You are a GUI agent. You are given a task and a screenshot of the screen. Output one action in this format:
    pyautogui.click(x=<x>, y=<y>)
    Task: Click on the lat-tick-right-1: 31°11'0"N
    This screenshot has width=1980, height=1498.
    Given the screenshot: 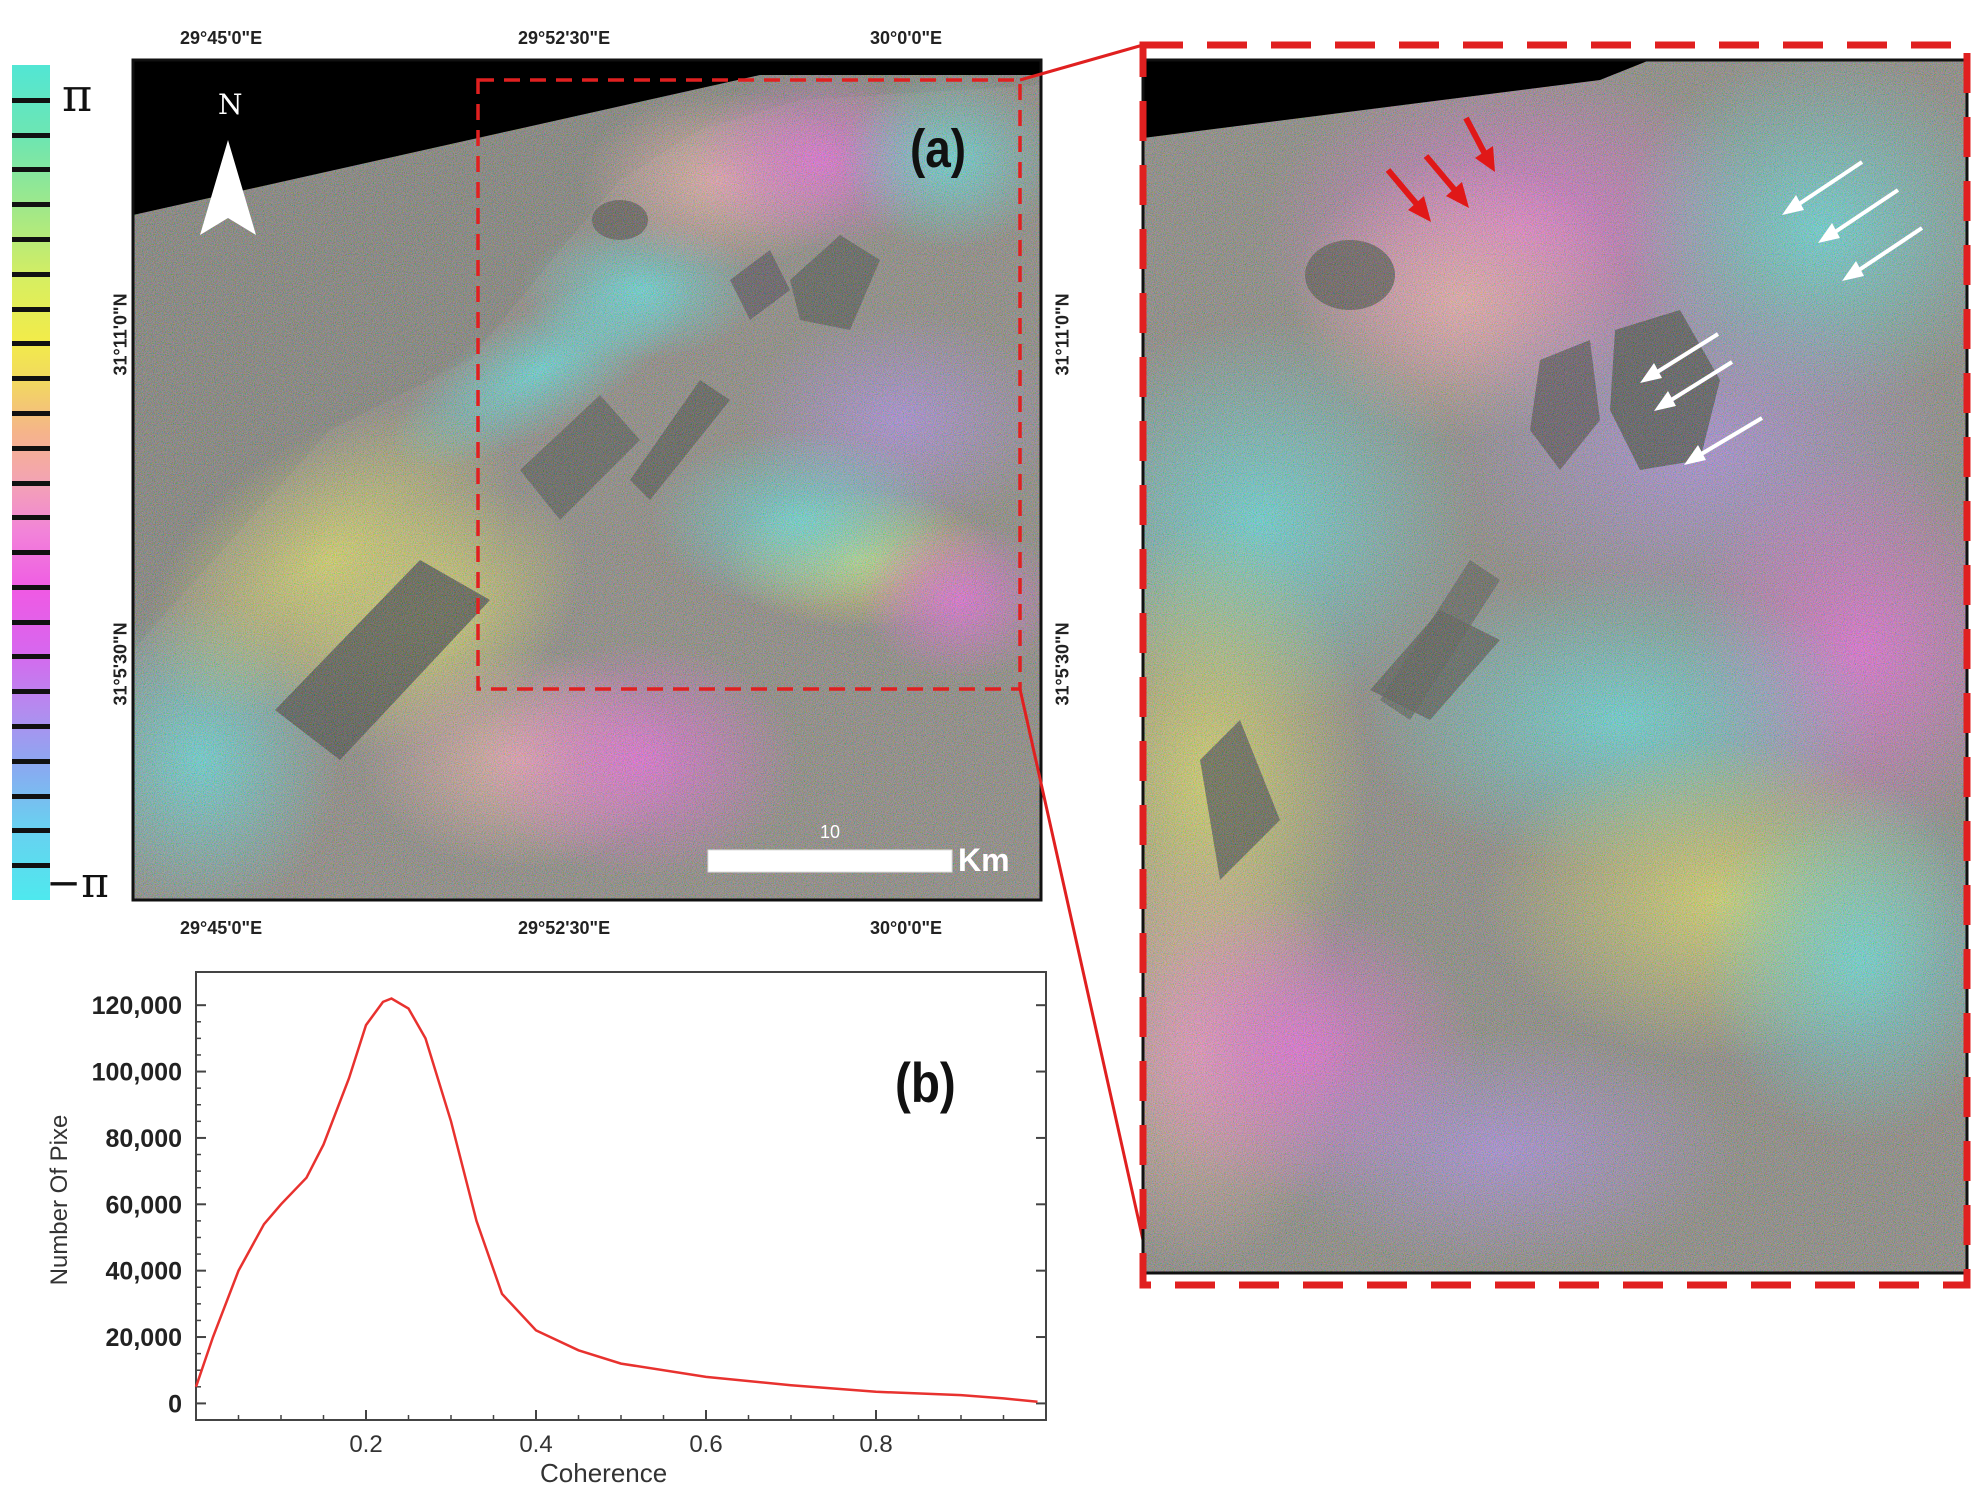 What is the action you would take?
    pyautogui.click(x=1062, y=334)
    